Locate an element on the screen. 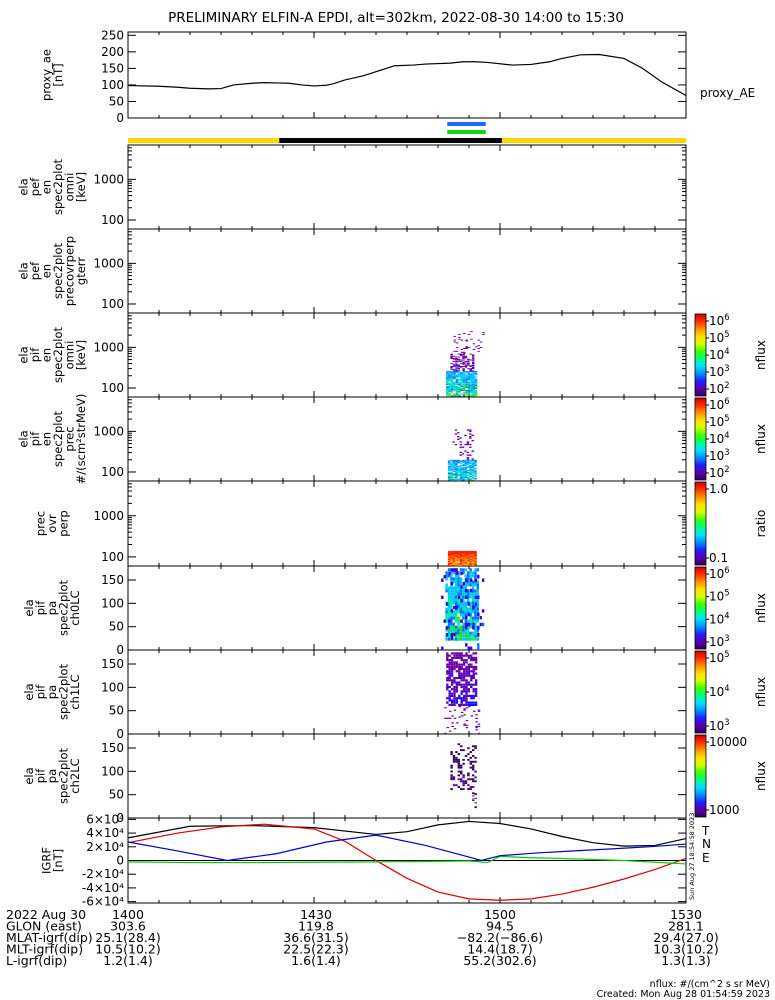 Image resolution: width=775 pixels, height=1000 pixels. y-tick-label: 50 is located at coordinates (116, 101).